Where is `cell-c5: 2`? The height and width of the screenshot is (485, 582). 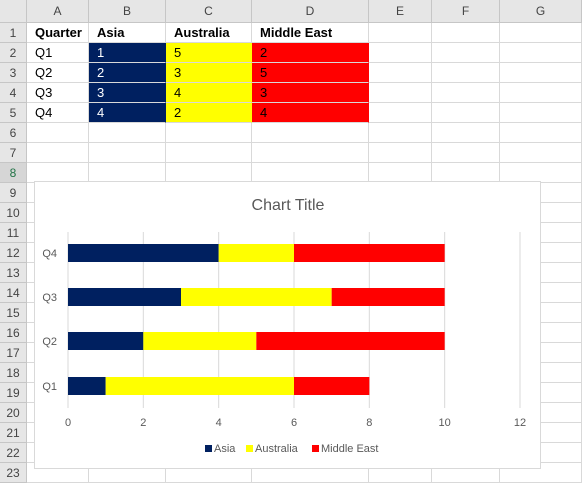
cell-c5: 2 is located at coordinates (209, 113).